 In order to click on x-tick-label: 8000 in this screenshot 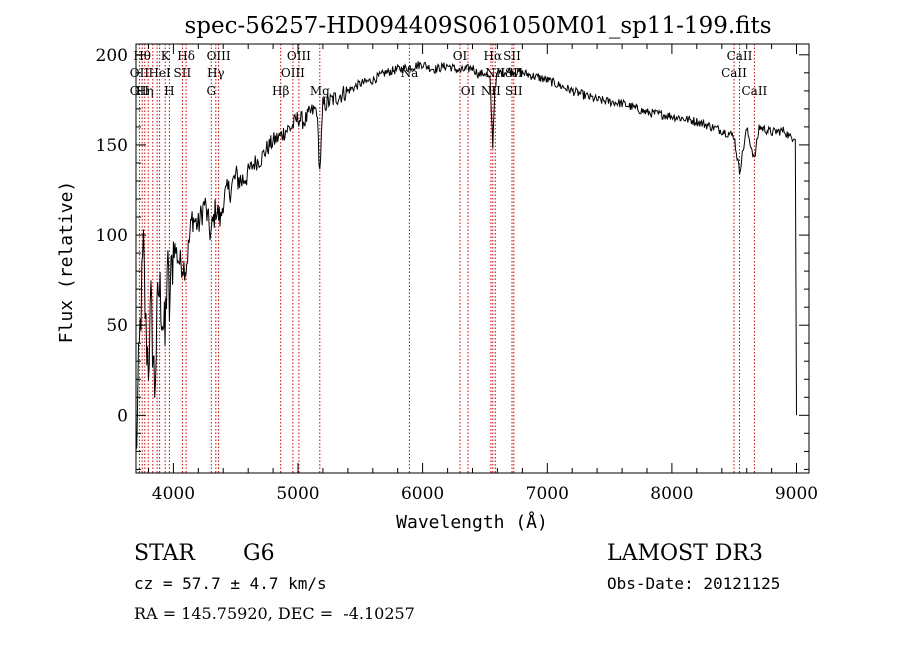, I will do `click(671, 494)`.